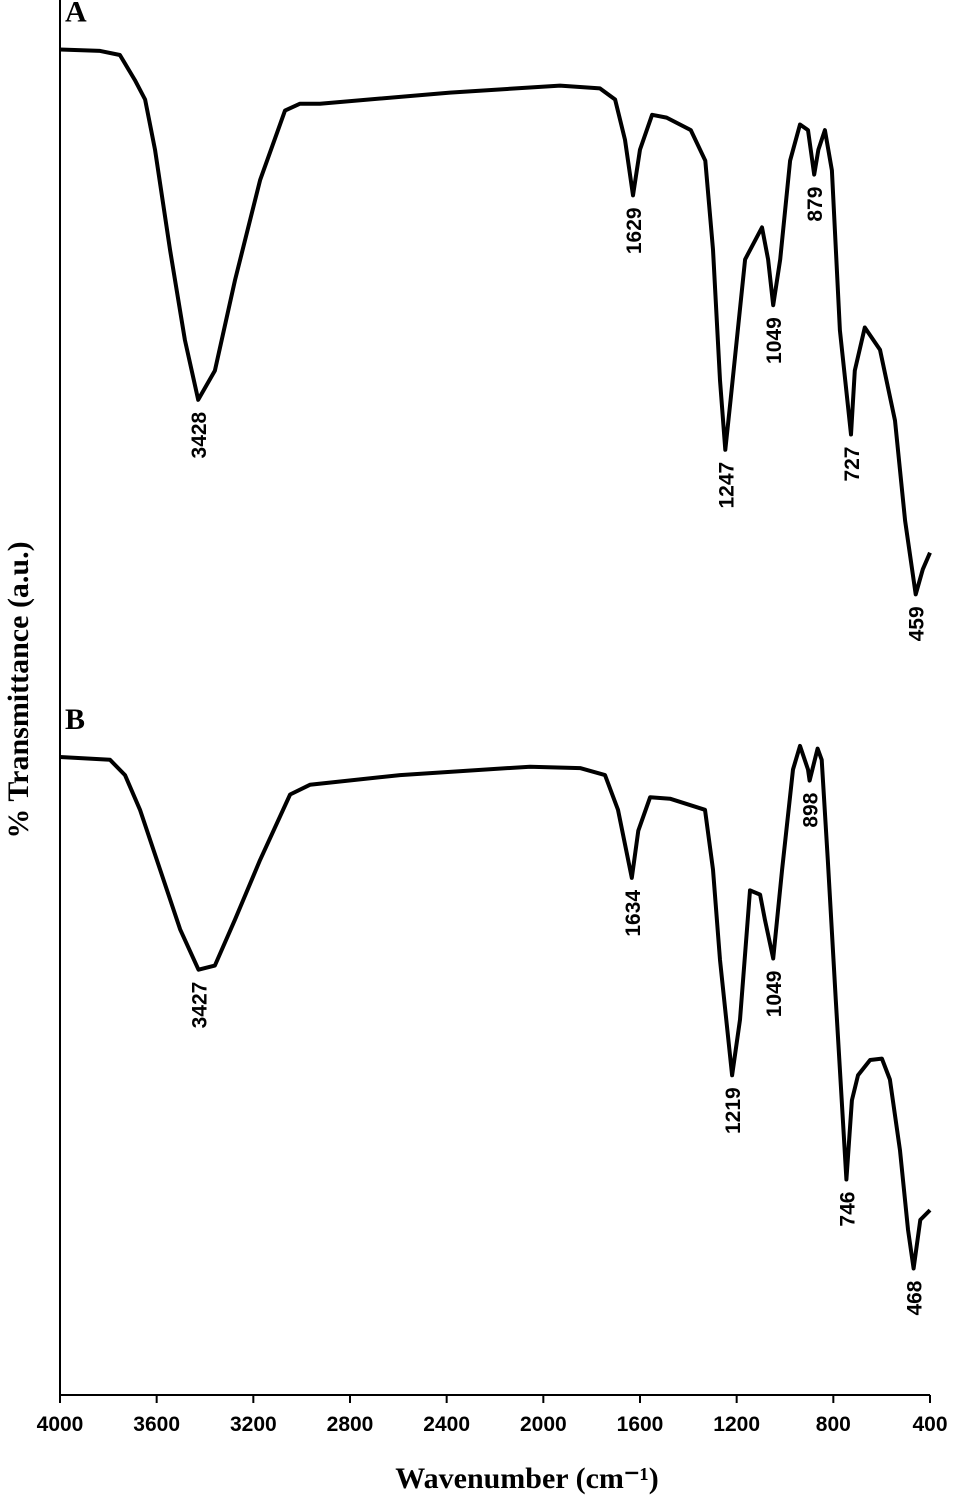 This screenshot has height=1508, width=969. Describe the element at coordinates (75, 719) in the screenshot. I see `panel-label: B` at that location.